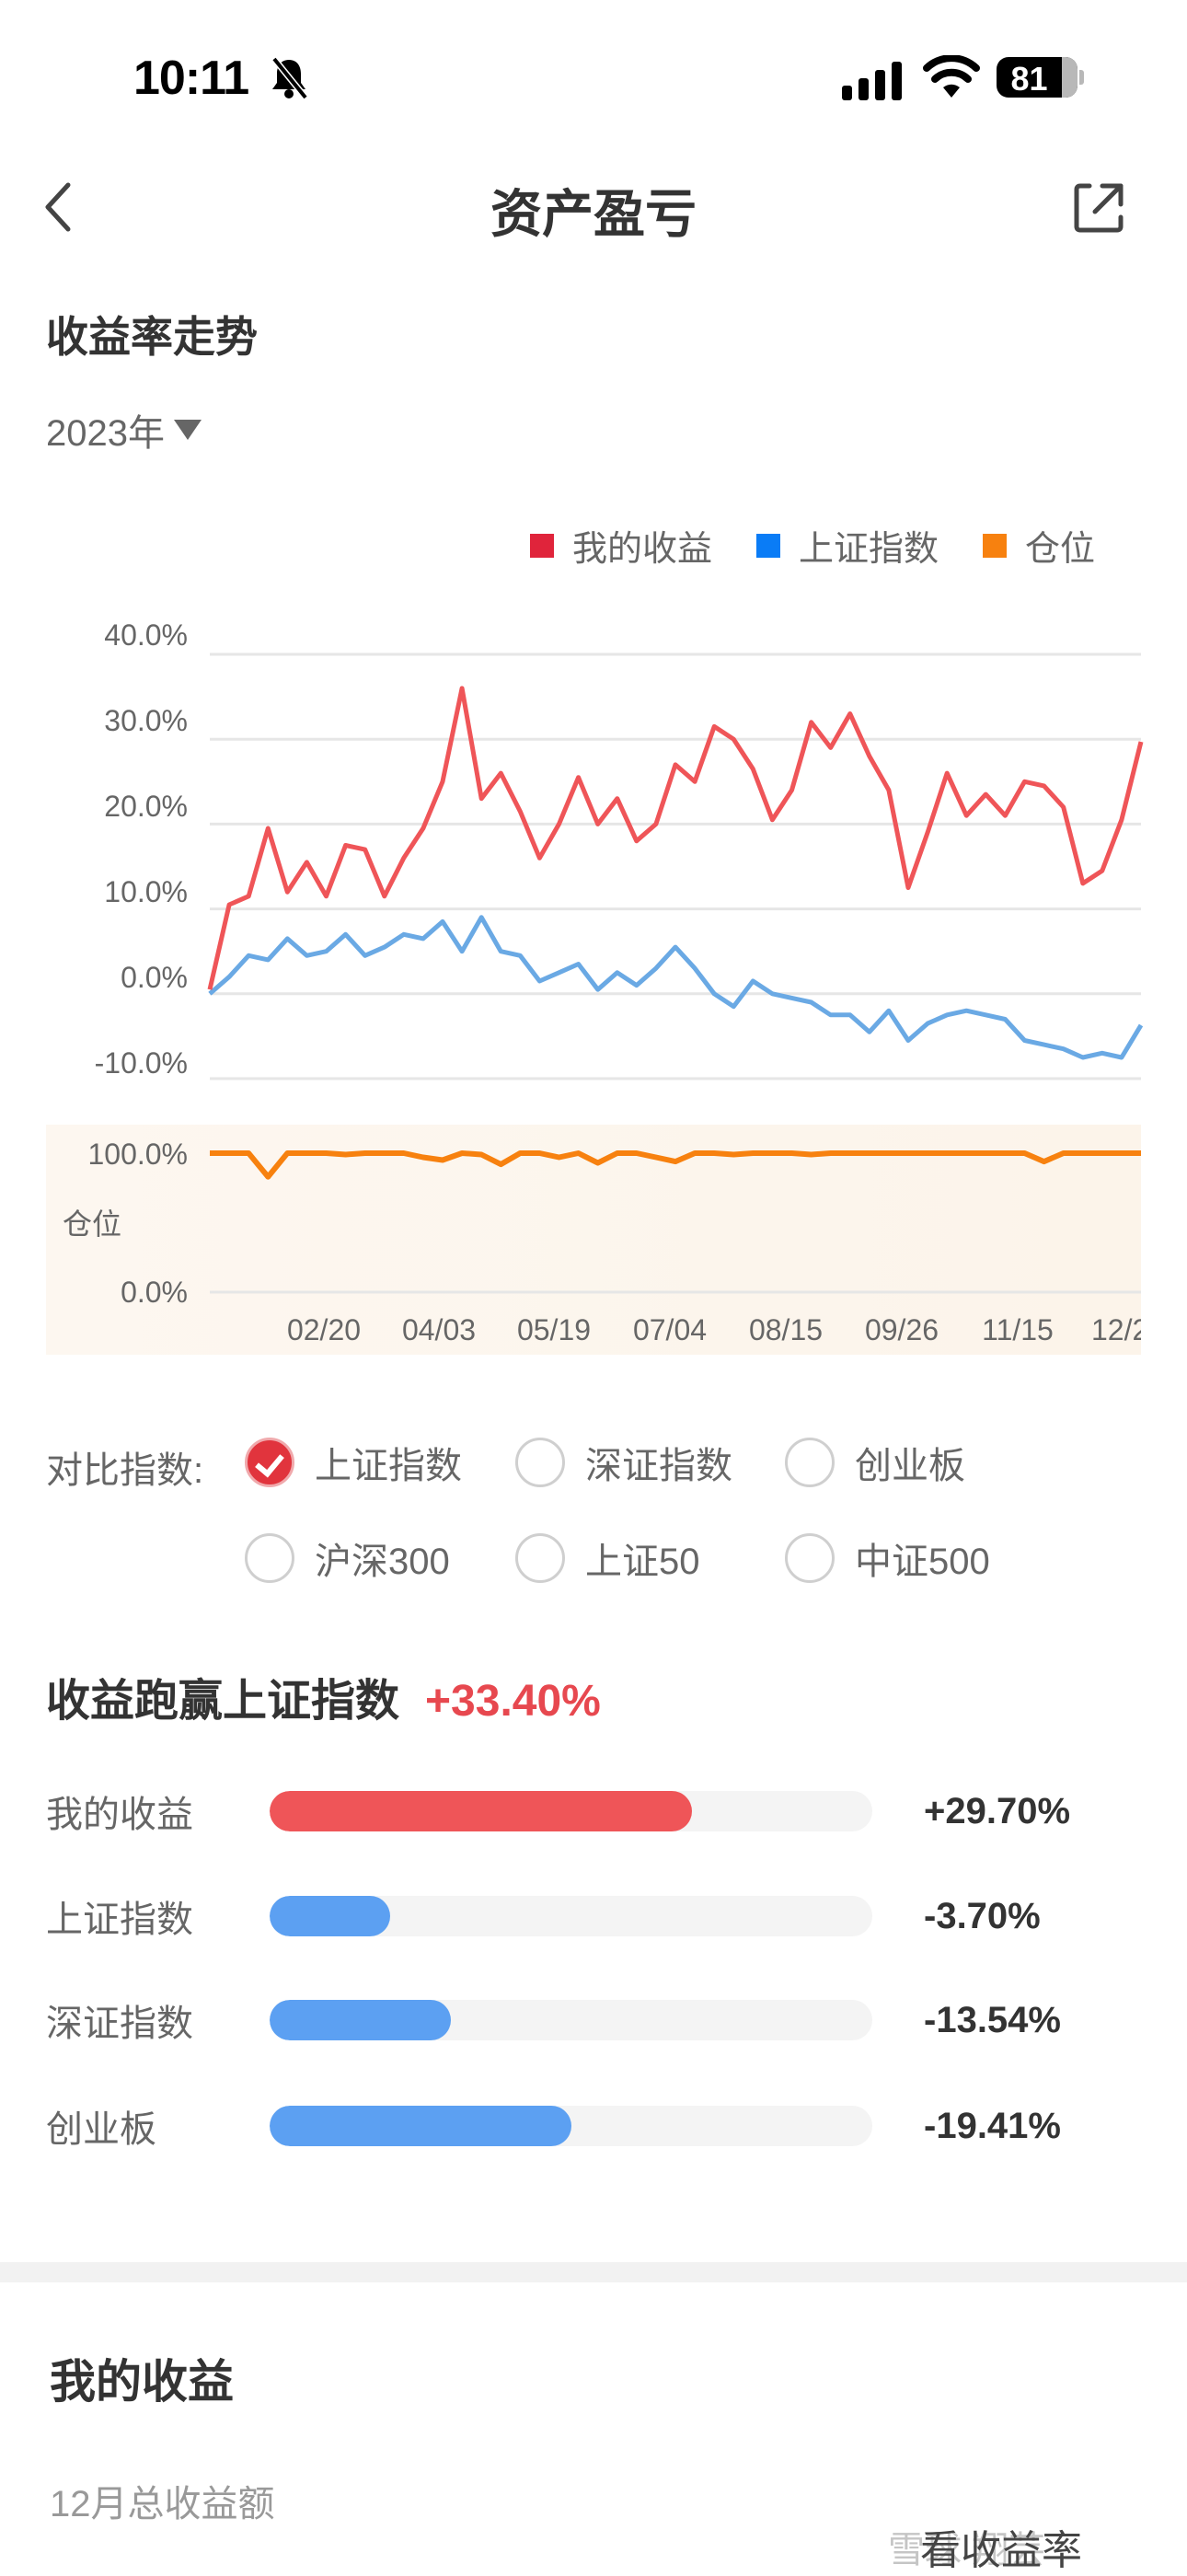 The image size is (1187, 2576). What do you see at coordinates (1029, 79) in the screenshot?
I see `battery-level: 81` at bounding box center [1029, 79].